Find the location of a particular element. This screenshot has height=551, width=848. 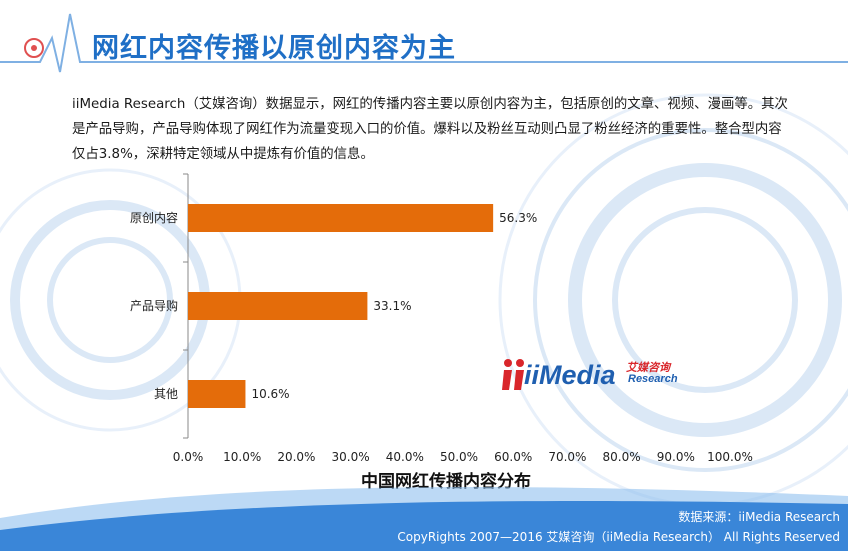

value-label: 56.3% is located at coordinates (518, 218).